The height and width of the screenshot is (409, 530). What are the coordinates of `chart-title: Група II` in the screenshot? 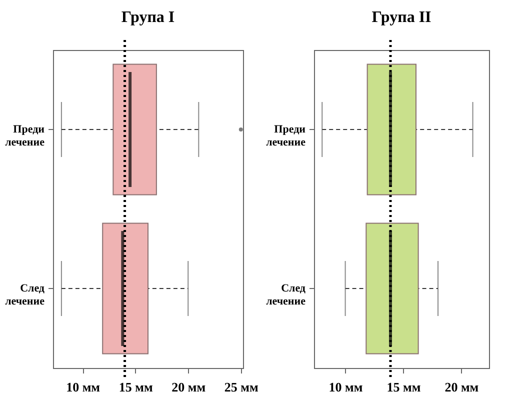 It's located at (402, 17).